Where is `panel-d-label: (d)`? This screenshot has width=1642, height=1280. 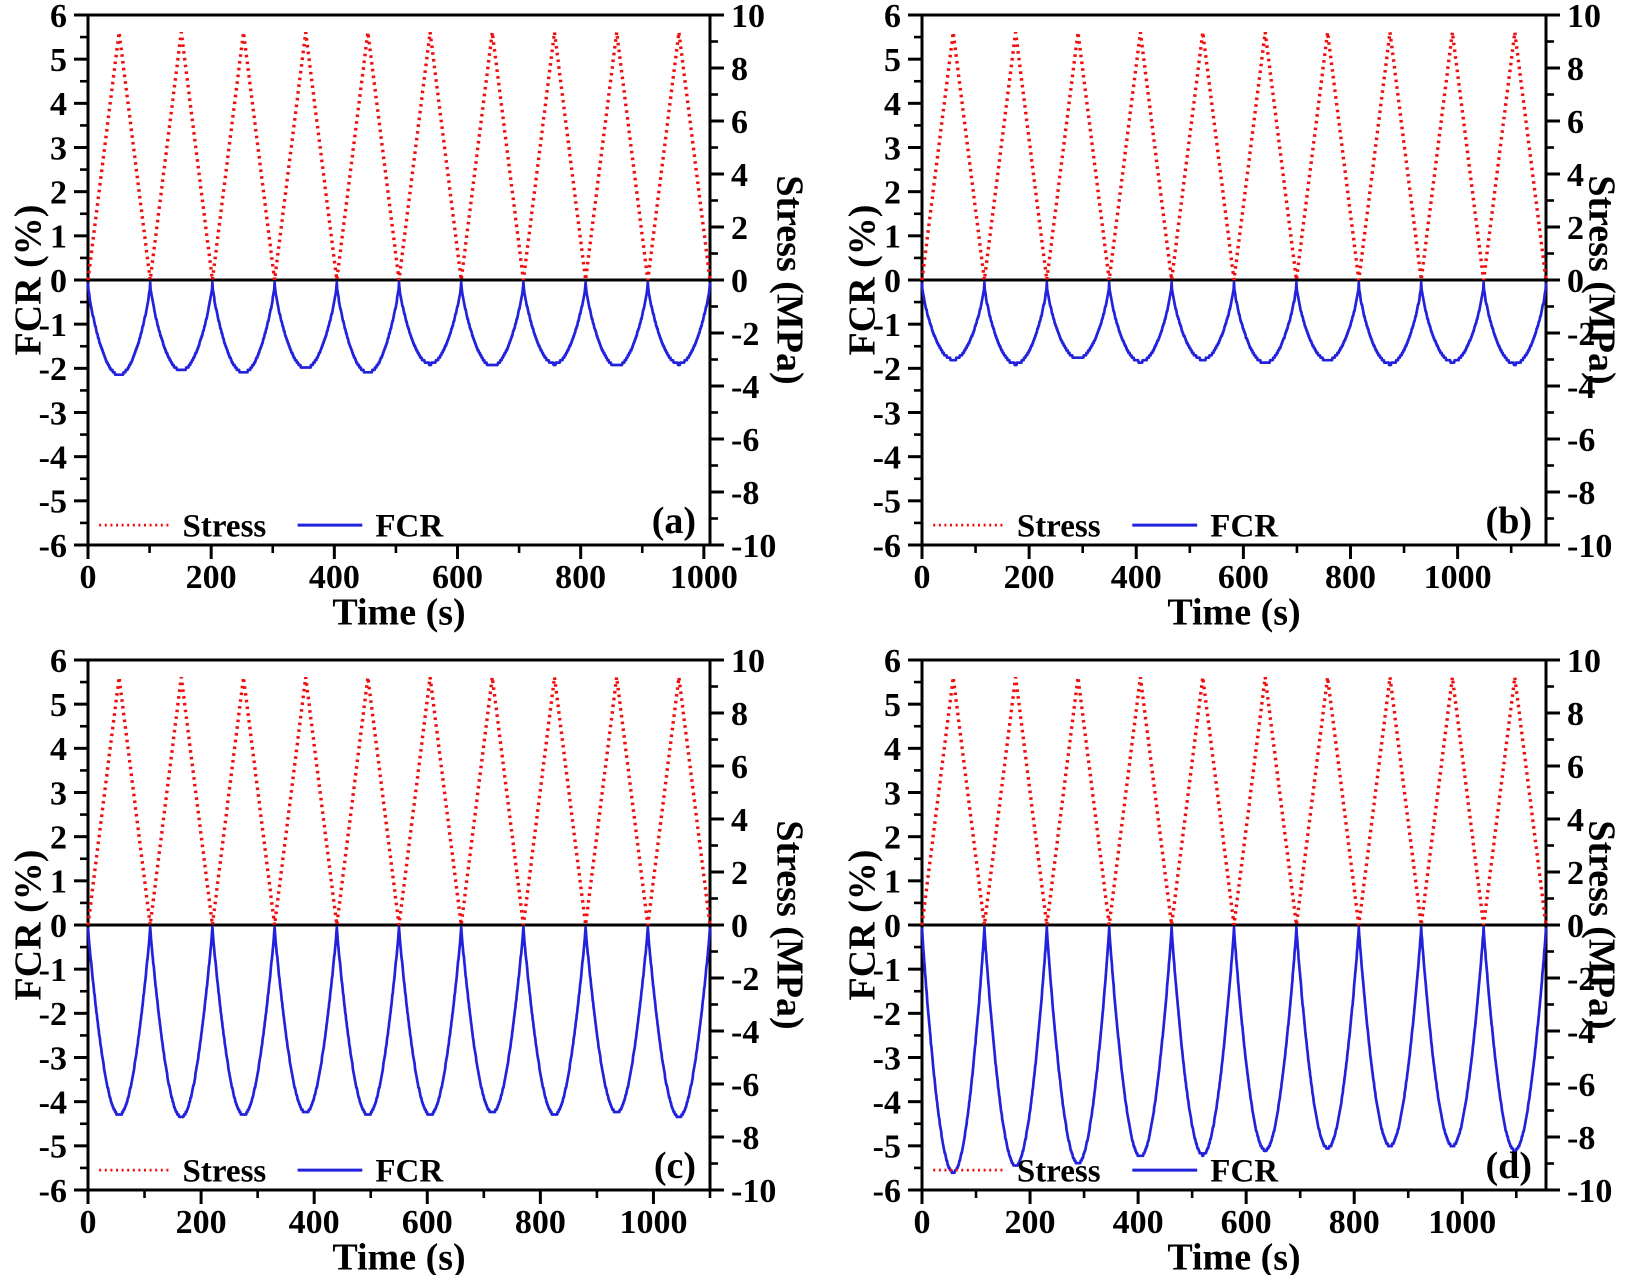 panel-d-label: (d) is located at coordinates (1509, 1166).